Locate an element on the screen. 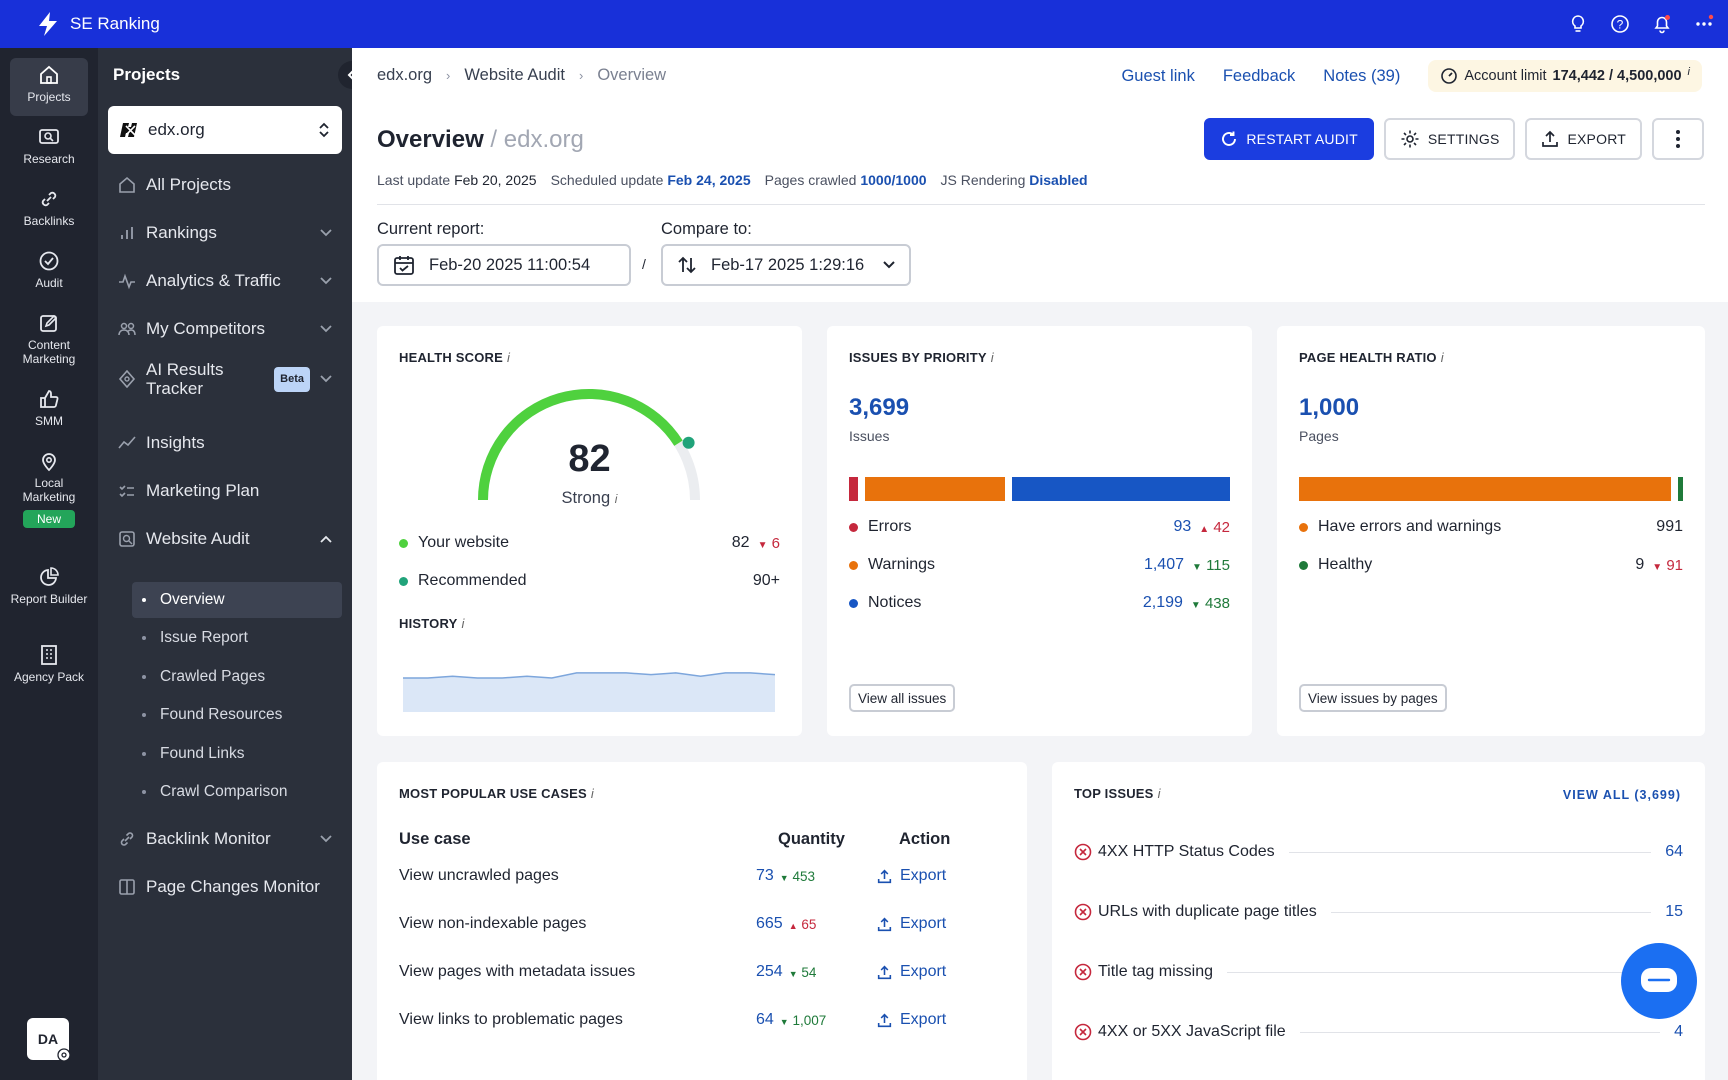 The height and width of the screenshot is (1080, 1728). top-issue-row: URLs with duplicate page titles 15 is located at coordinates (1378, 912).